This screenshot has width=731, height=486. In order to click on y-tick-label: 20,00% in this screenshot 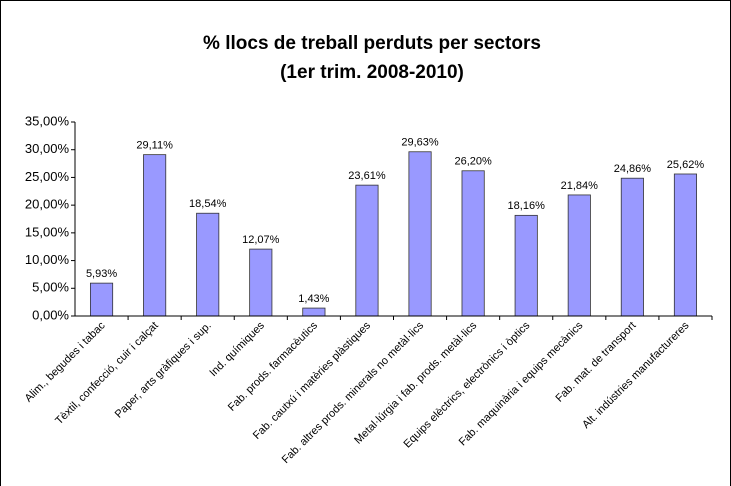, I will do `click(47, 204)`.